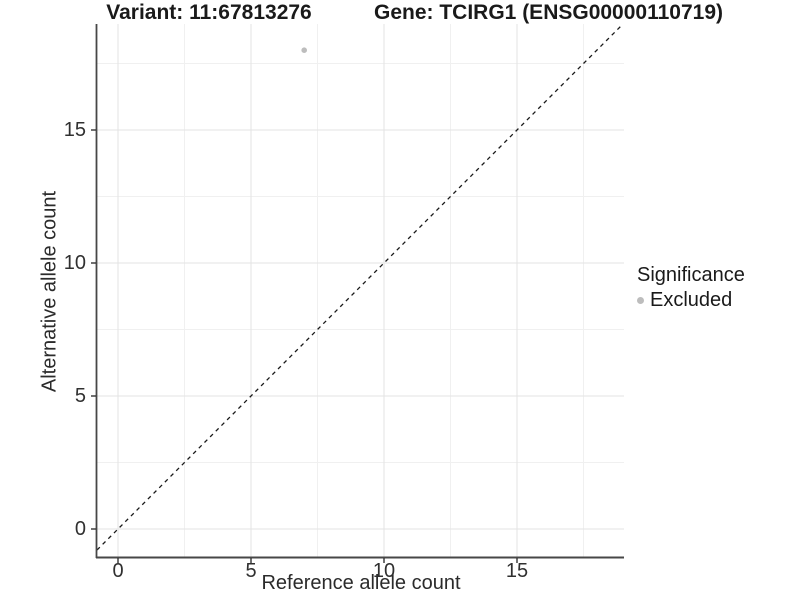  What do you see at coordinates (118, 571) in the screenshot?
I see `x-tick-label: 0` at bounding box center [118, 571].